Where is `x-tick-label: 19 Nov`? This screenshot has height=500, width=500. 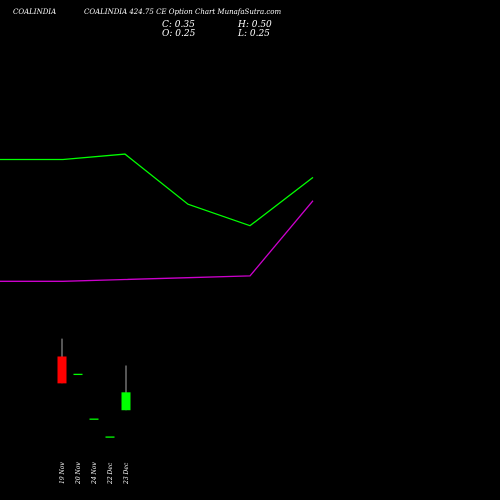 x-tick-label: 19 Nov is located at coordinates (62, 473).